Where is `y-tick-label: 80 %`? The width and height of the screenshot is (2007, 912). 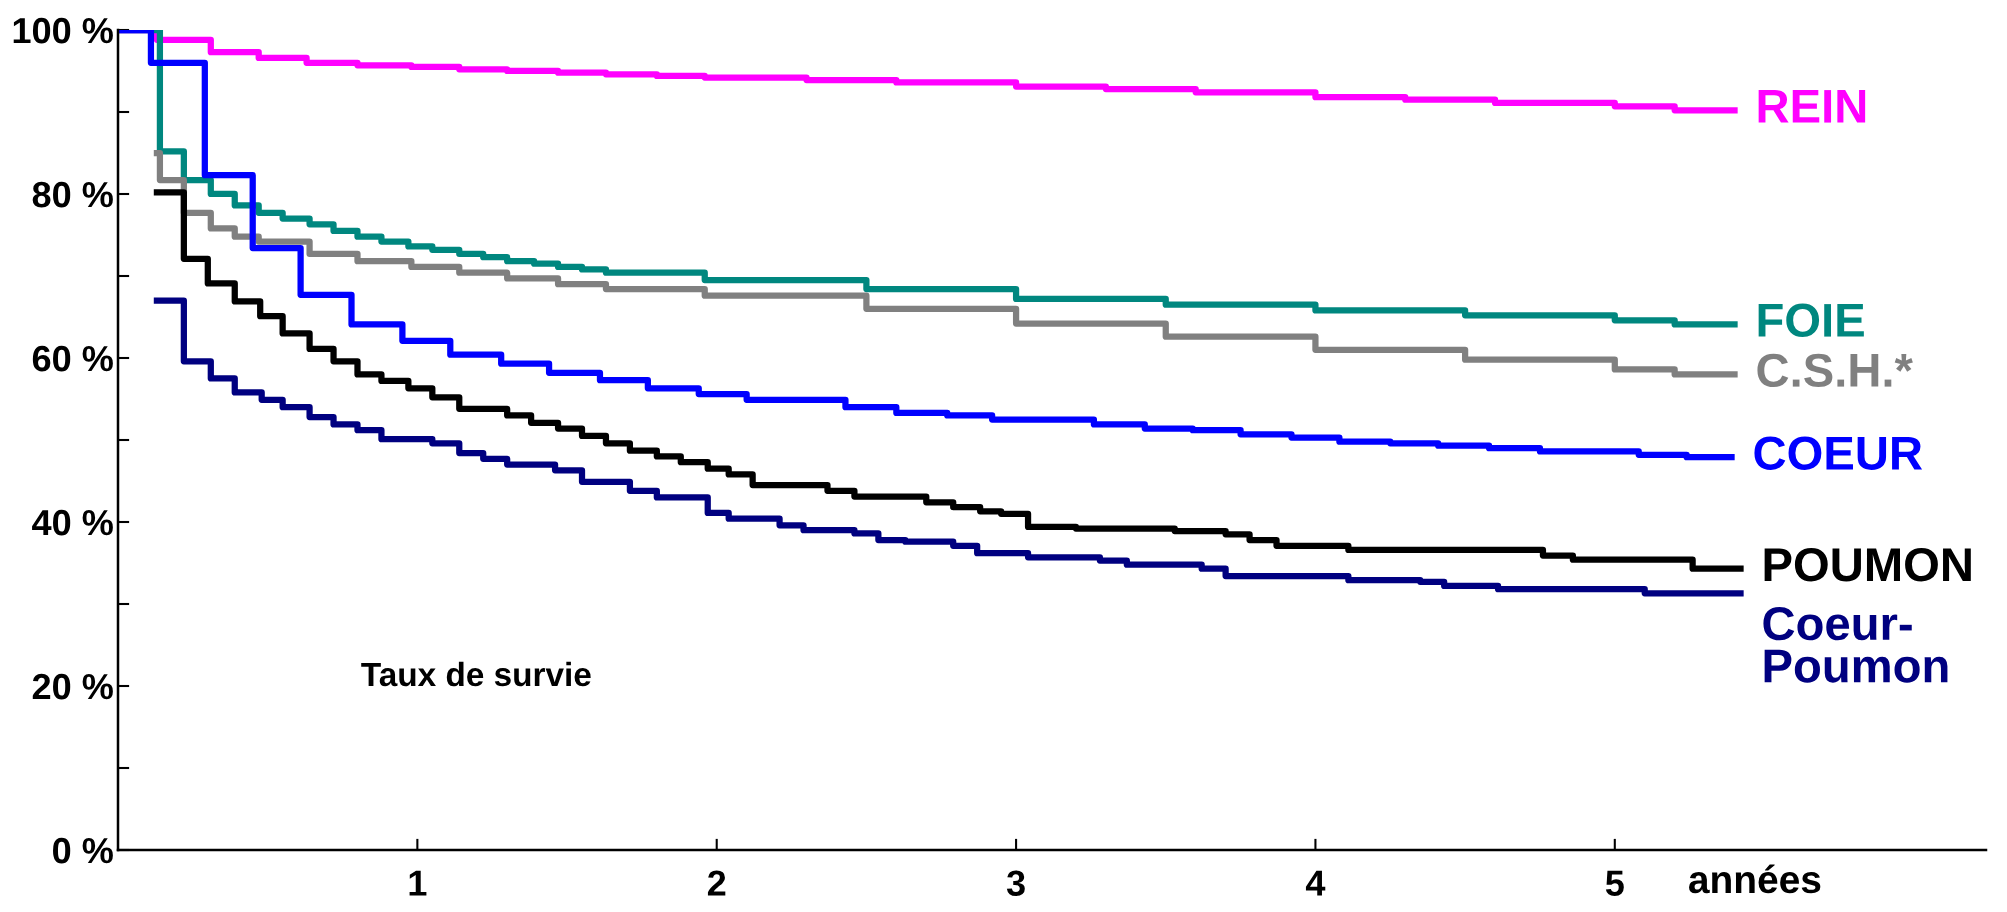
y-tick-label: 80 % is located at coordinates (72, 194).